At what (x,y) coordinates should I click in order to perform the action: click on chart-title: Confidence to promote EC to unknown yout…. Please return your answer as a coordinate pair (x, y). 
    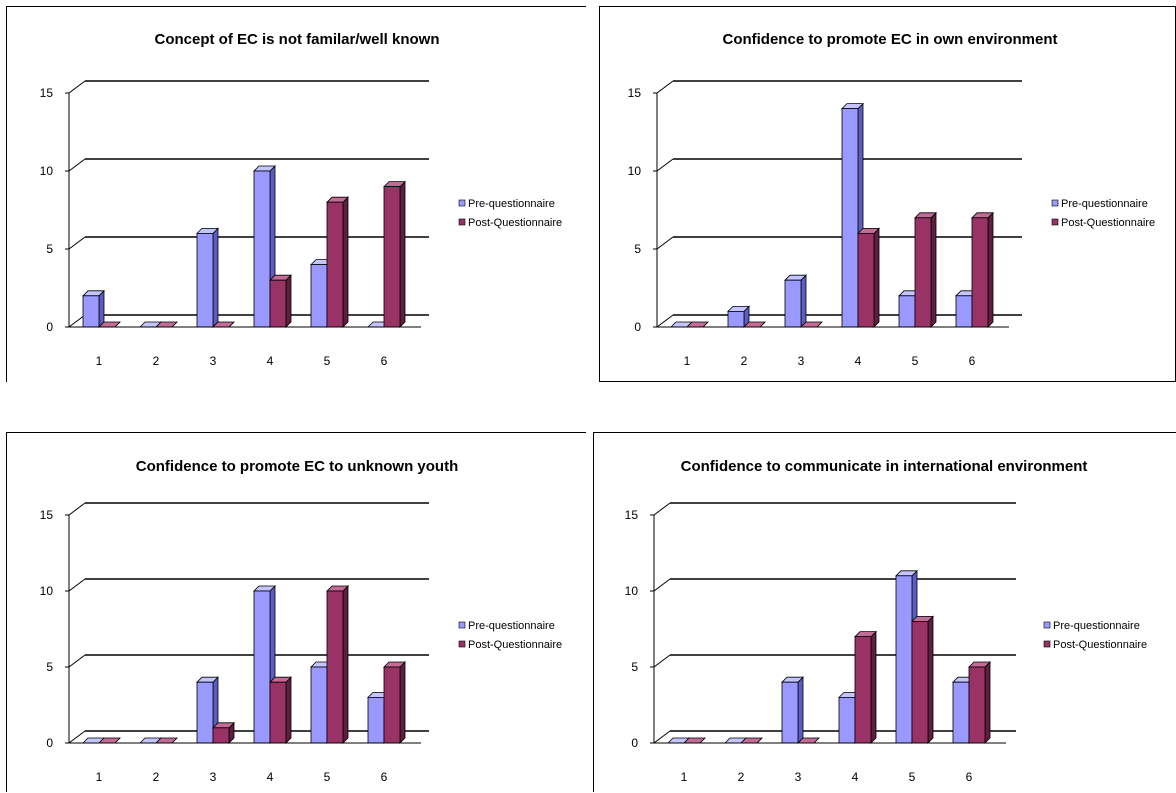
    Looking at the image, I should click on (297, 466).